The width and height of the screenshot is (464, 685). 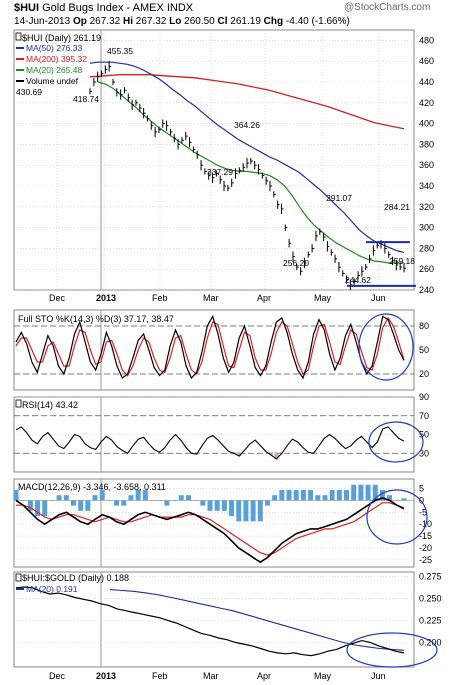 I want to click on price-y-tick-label: 260, so click(x=426, y=269).